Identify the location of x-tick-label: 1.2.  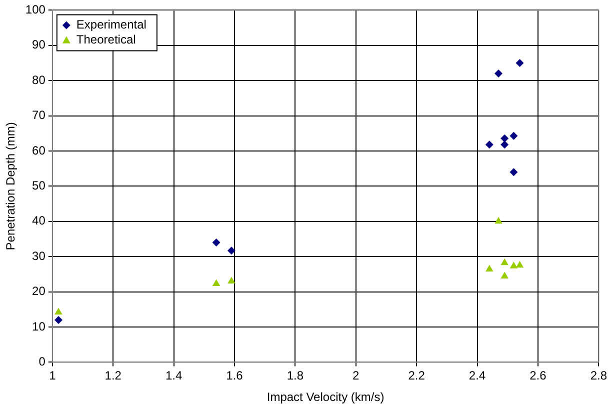
(113, 375).